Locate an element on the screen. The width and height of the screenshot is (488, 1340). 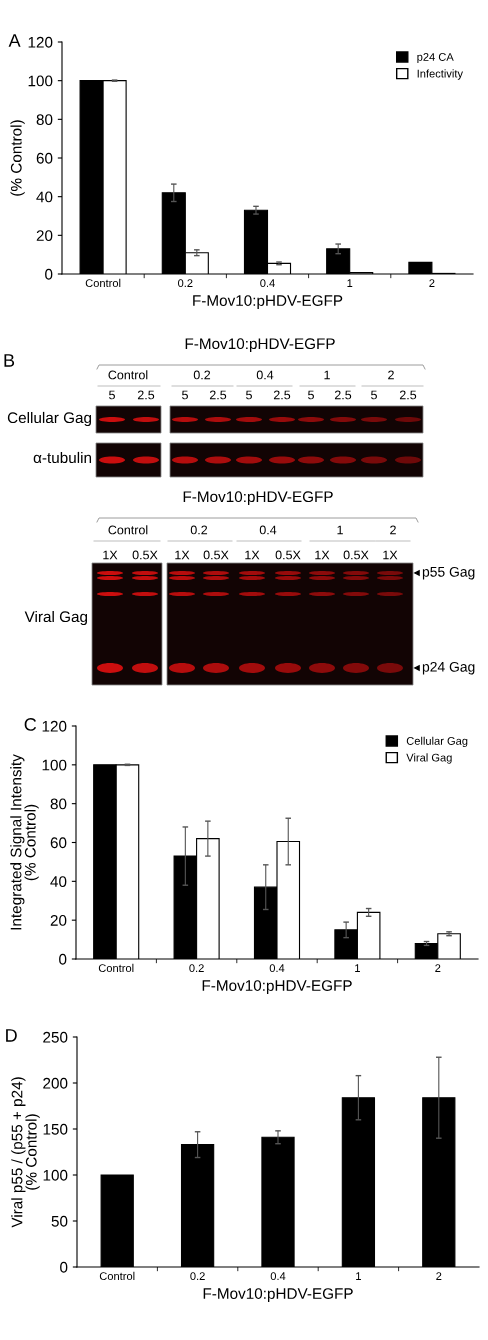
y-axis-title: Integrated Signal Intensity (% Control) is located at coordinates (24, 842).